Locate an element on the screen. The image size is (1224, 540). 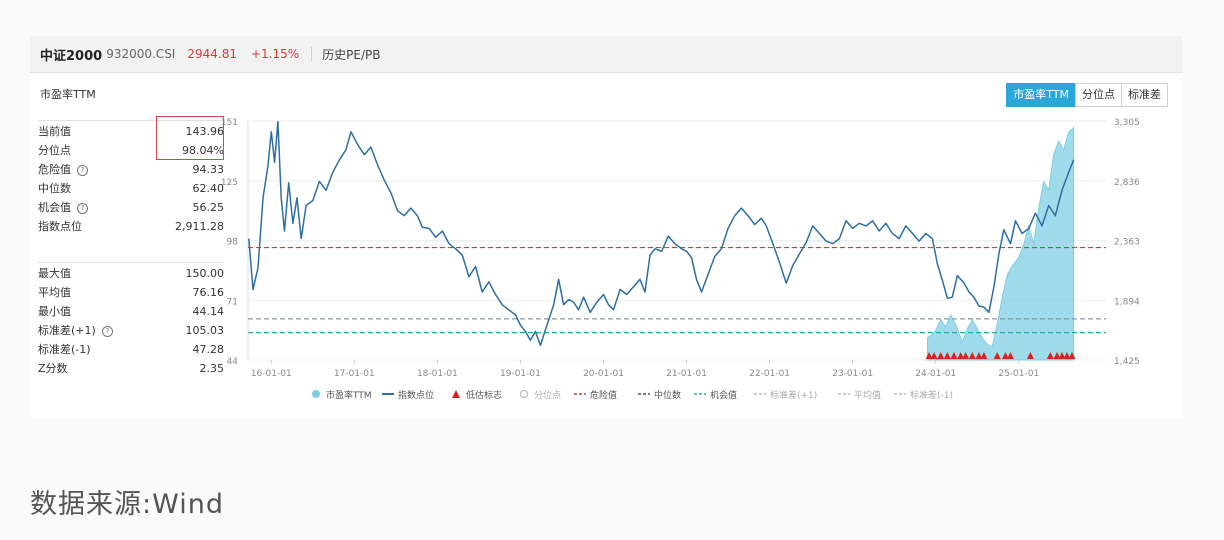
hist-stat-value: 47.28 is located at coordinates (208, 349).